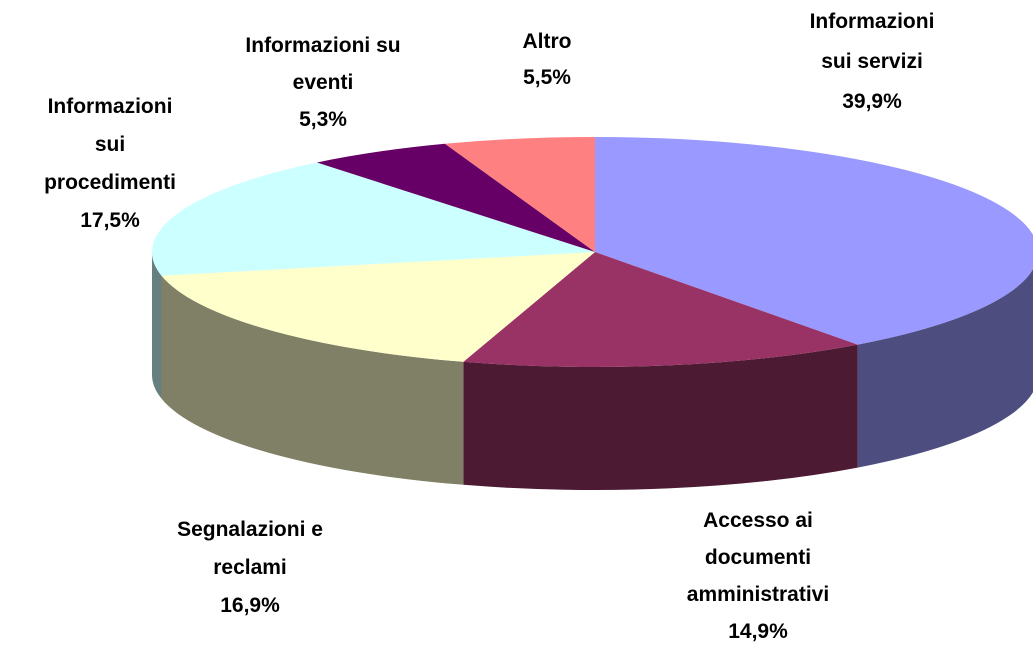 This screenshot has height=645, width=1033. I want to click on value-label: 39,9%, so click(872, 101).